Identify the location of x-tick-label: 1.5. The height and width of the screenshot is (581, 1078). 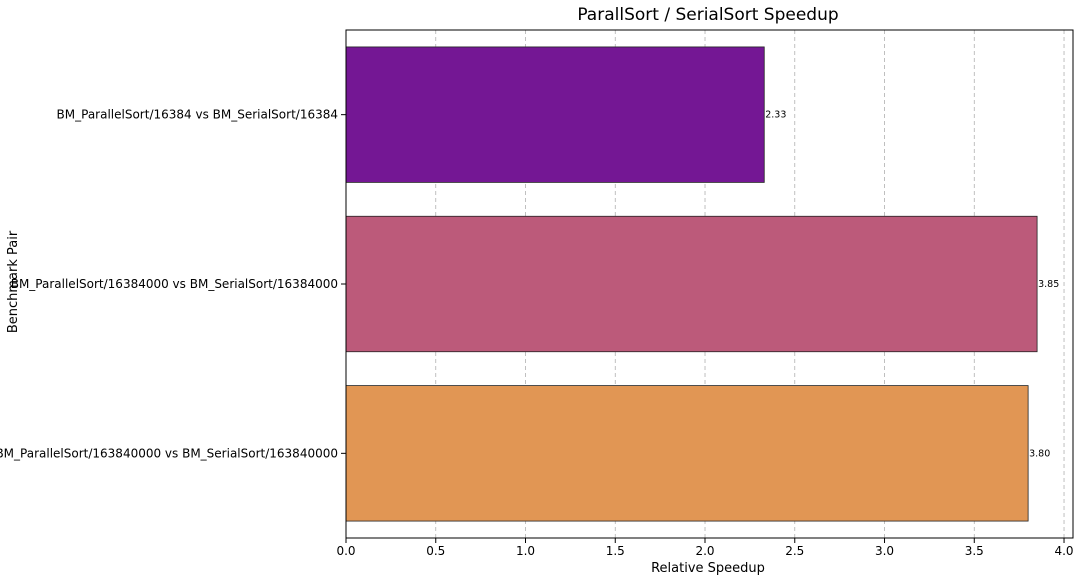
(615, 551).